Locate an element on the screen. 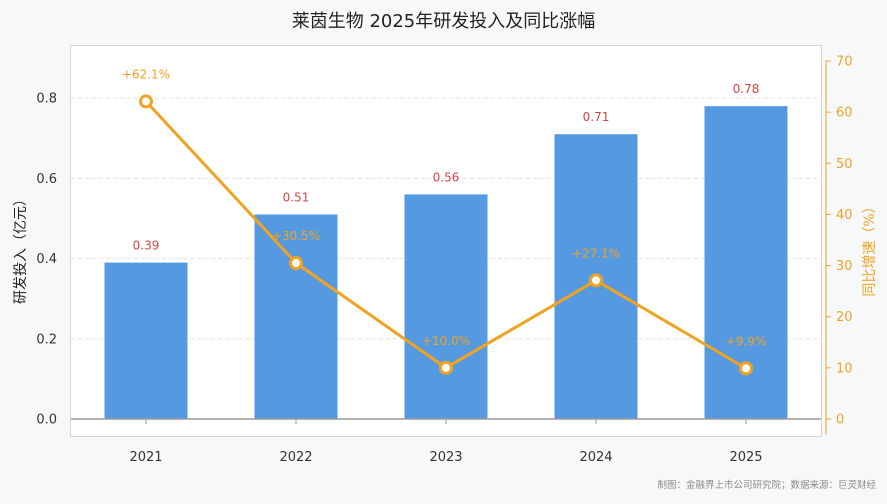 Image resolution: width=887 pixels, height=504 pixels. y2-tick-label: 70 is located at coordinates (844, 62).